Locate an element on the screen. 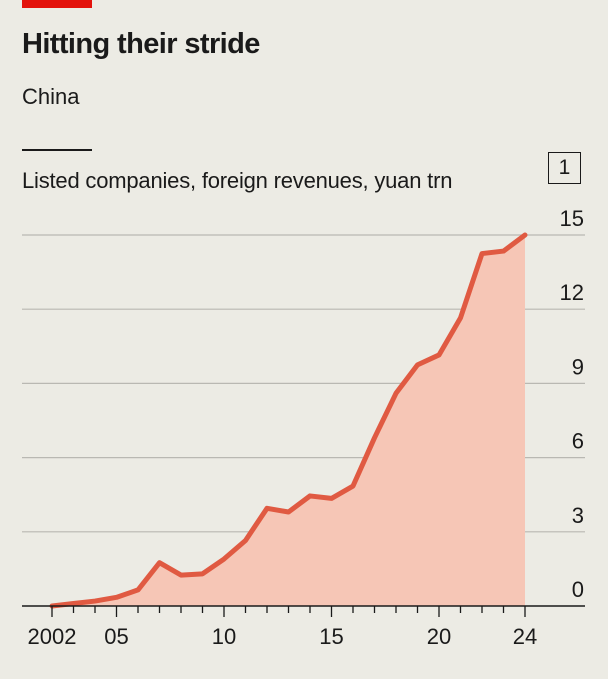 This screenshot has width=608, height=679. x-tick-label-24: 24 is located at coordinates (525, 636).